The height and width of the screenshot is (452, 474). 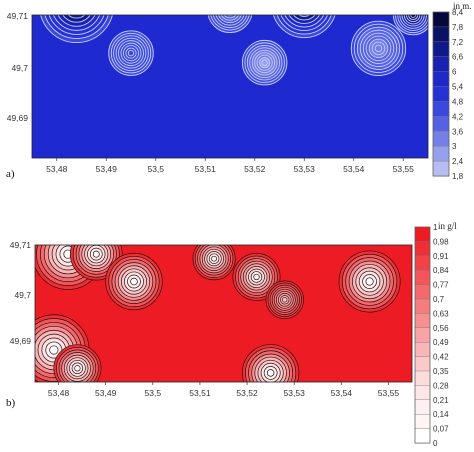 I want to click on panel-a-colorbar-tick-2: 7,2, so click(x=458, y=42).